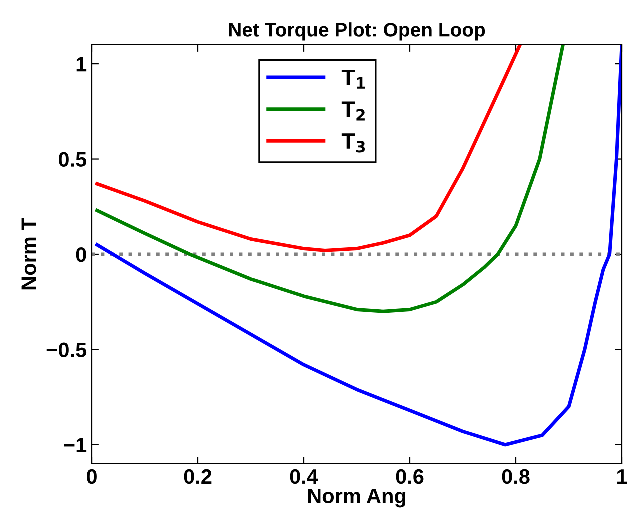  I want to click on legend-label: T$_{2}$, so click(353, 111).